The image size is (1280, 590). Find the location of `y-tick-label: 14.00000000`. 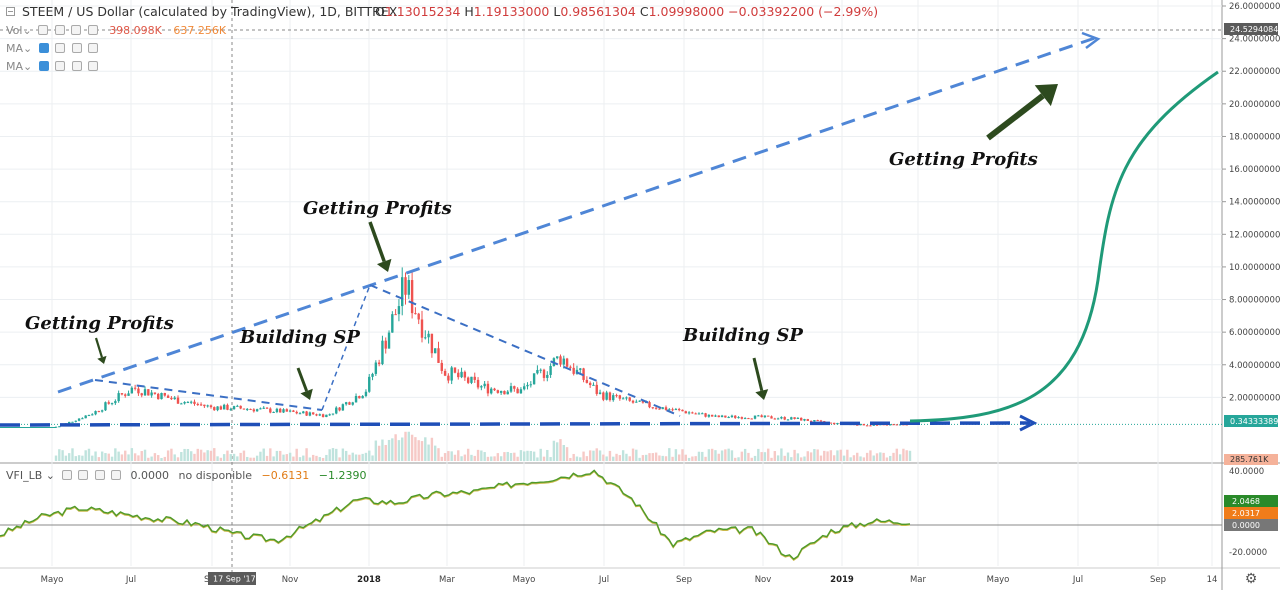

y-tick-label: 14.00000000 is located at coordinates (1254, 203).